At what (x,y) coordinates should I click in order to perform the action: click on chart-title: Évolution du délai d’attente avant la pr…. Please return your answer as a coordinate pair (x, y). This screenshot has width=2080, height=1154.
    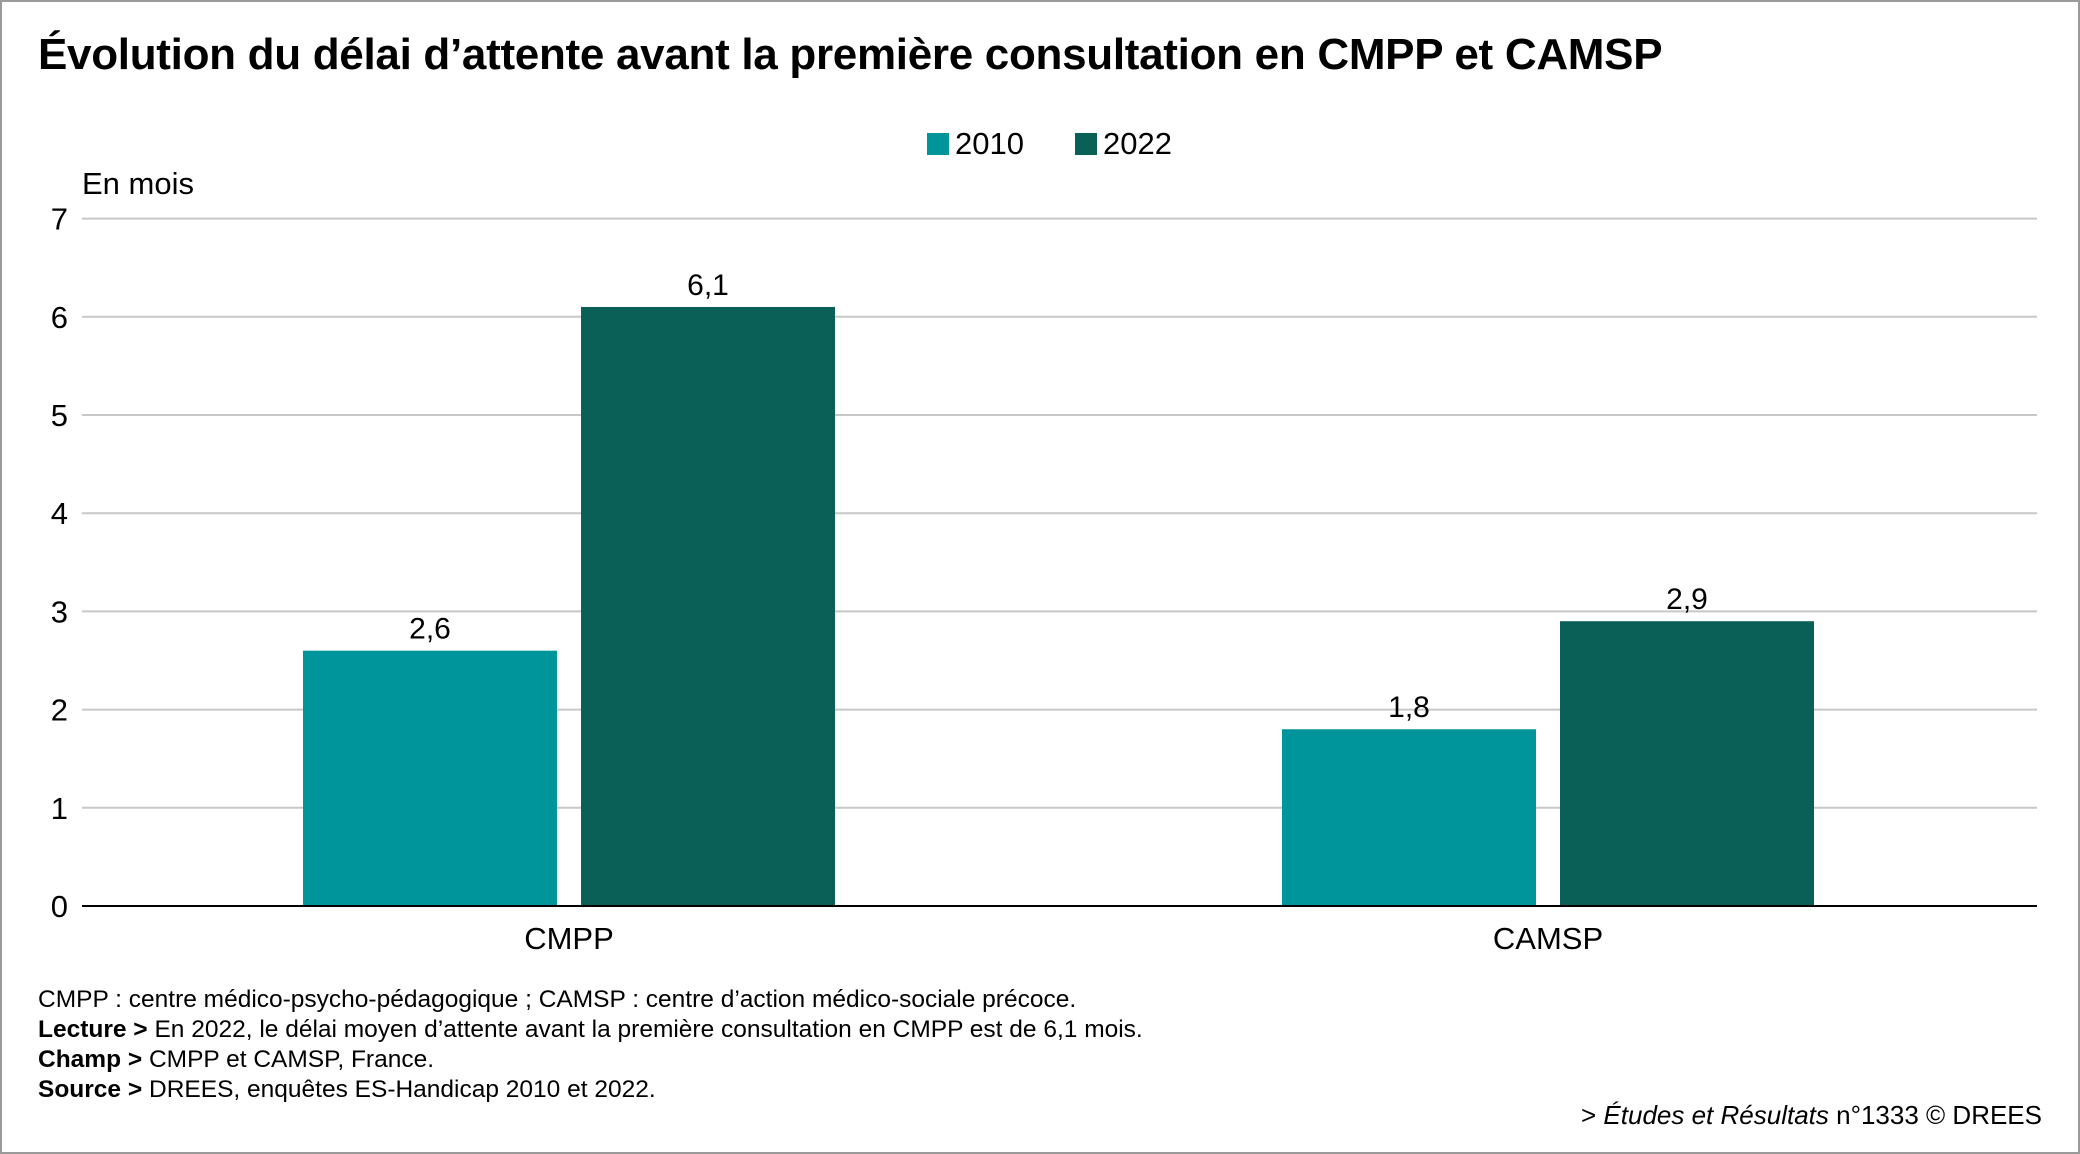
    Looking at the image, I should click on (850, 54).